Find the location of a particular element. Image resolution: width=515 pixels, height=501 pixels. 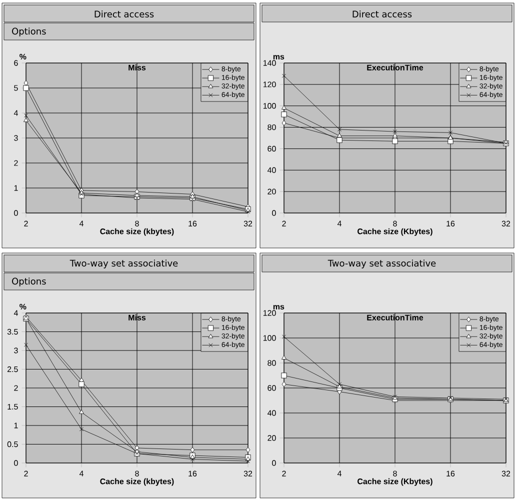

y-tick-label: 3.5 is located at coordinates (12, 331).